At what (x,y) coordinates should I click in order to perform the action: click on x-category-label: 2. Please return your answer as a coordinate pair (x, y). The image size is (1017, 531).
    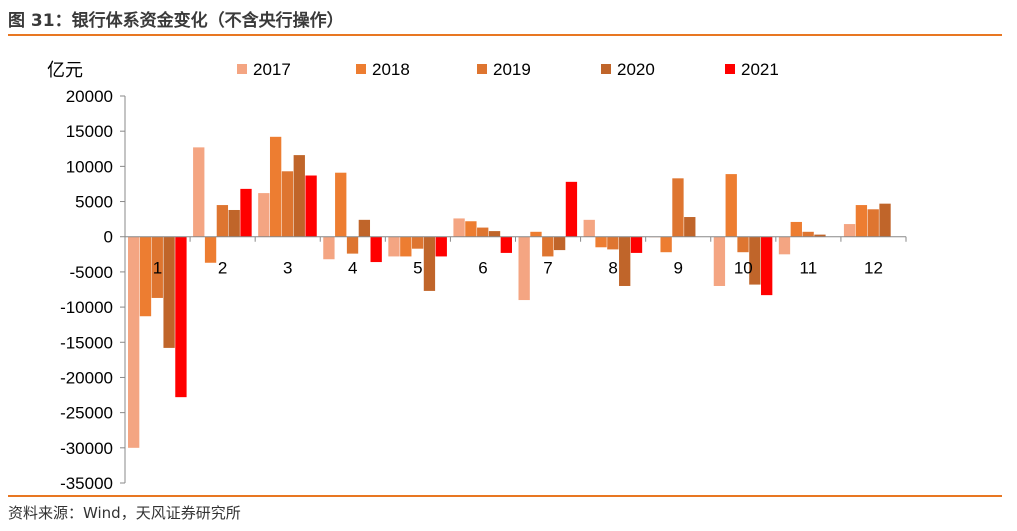
    Looking at the image, I should click on (222, 268).